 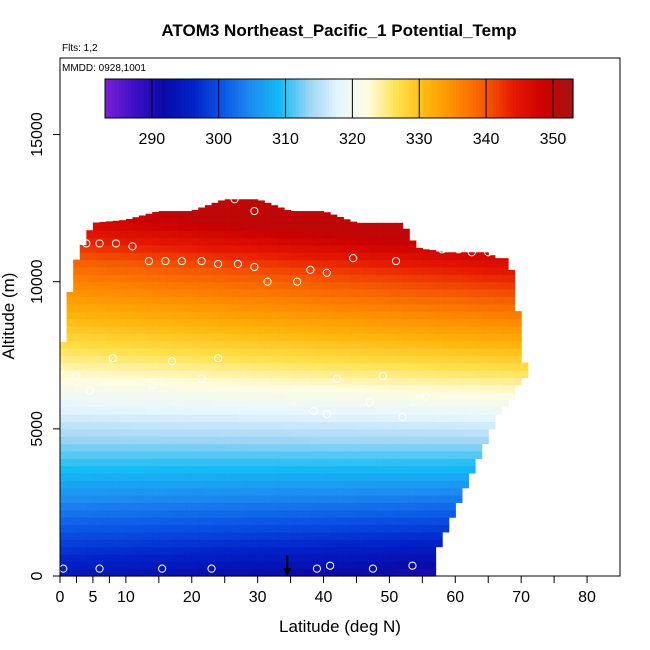 I want to click on x-tick-label: 50, so click(x=390, y=597).